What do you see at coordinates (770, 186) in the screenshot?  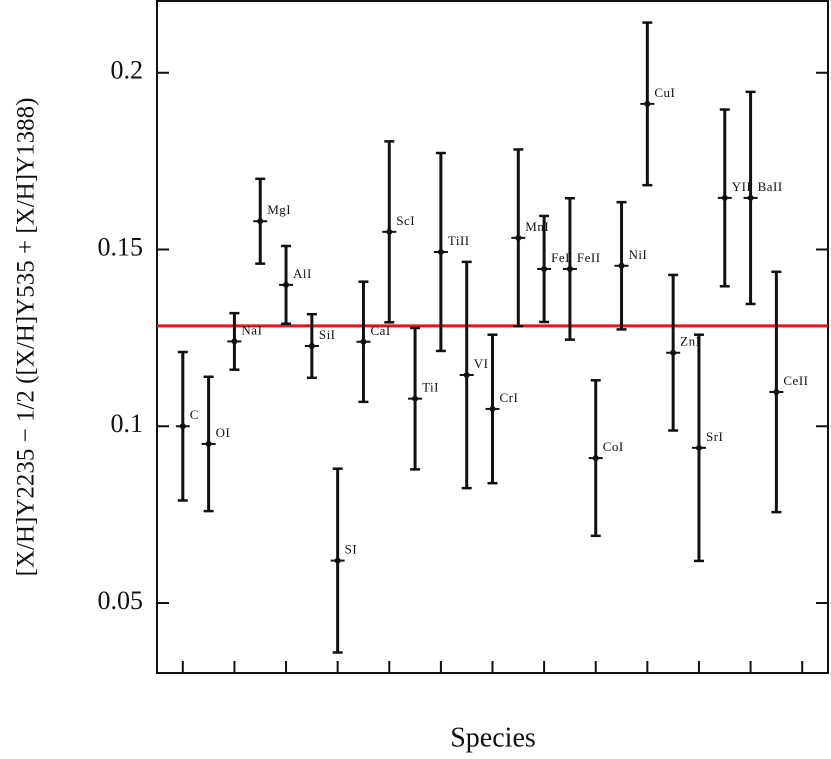 I see `species-label: BaII` at bounding box center [770, 186].